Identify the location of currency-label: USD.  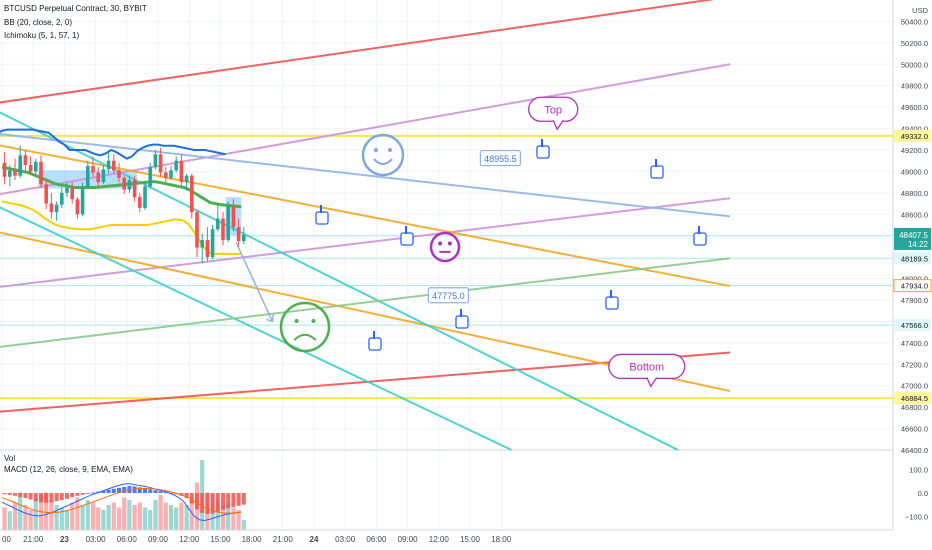
(920, 10).